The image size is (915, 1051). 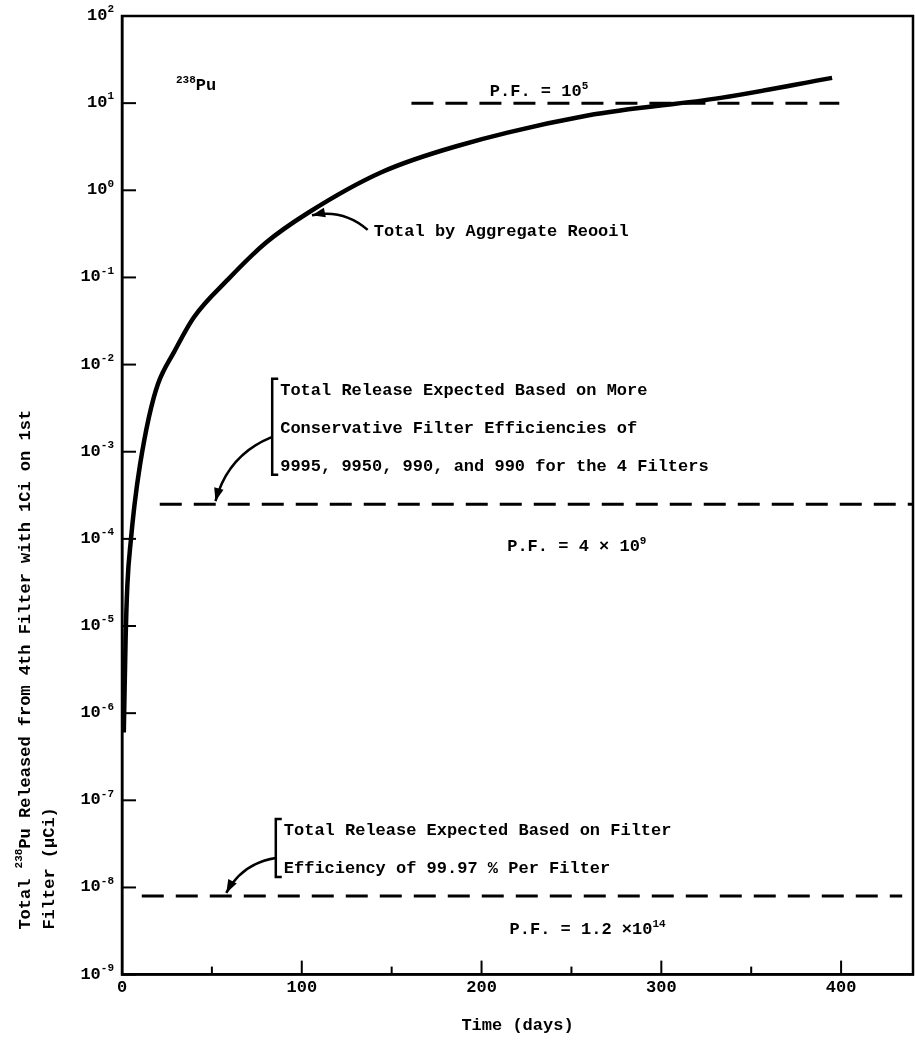 What do you see at coordinates (477, 849) in the screenshot?
I see `annotation: Total Release Expected Based on Filter Efficiency of 99.97 % Per Filter` at bounding box center [477, 849].